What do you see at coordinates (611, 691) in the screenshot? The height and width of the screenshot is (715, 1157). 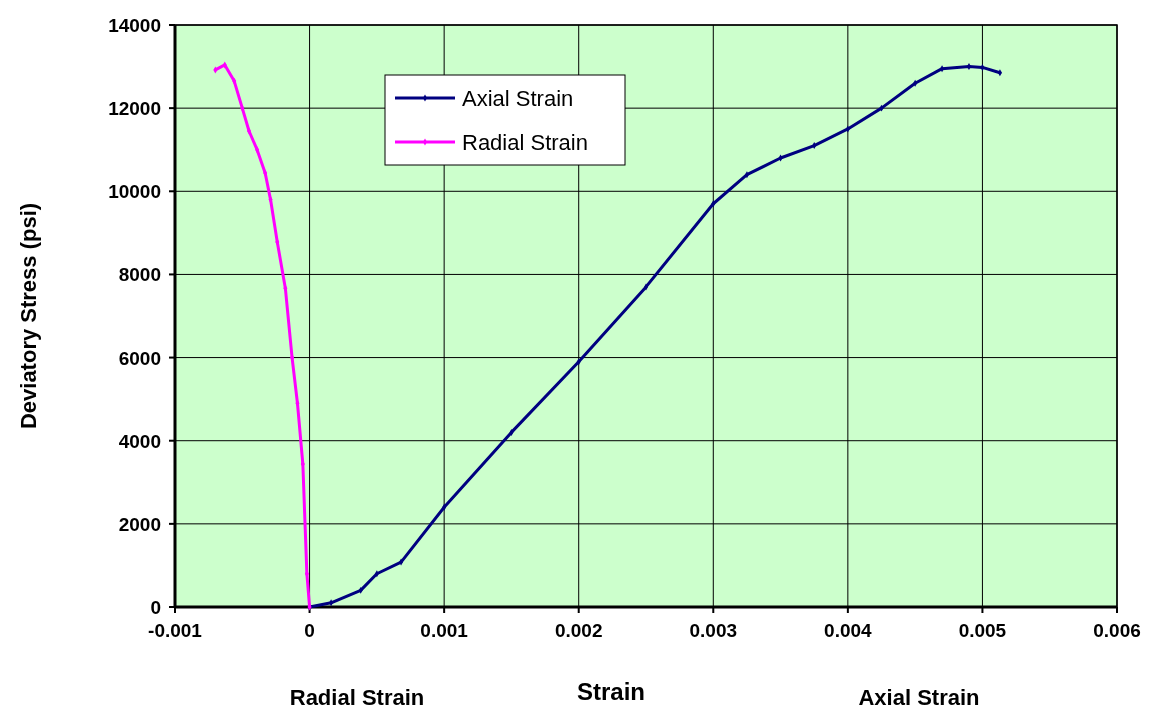 I see `x-axis-title: Strain` at bounding box center [611, 691].